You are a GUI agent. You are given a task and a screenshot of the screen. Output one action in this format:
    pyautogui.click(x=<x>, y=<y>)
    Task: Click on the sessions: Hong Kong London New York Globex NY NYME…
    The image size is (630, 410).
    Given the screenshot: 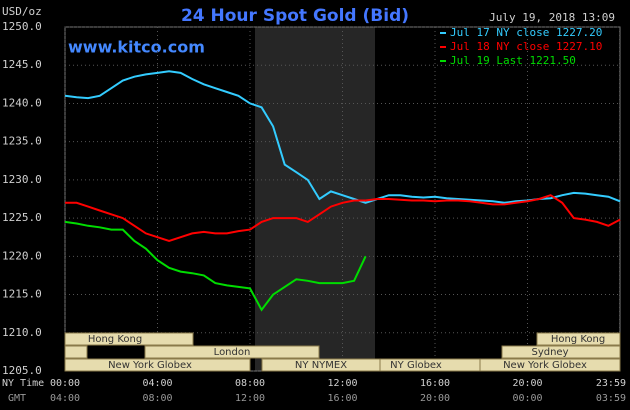 What is the action you would take?
    pyautogui.click(x=342, y=352)
    